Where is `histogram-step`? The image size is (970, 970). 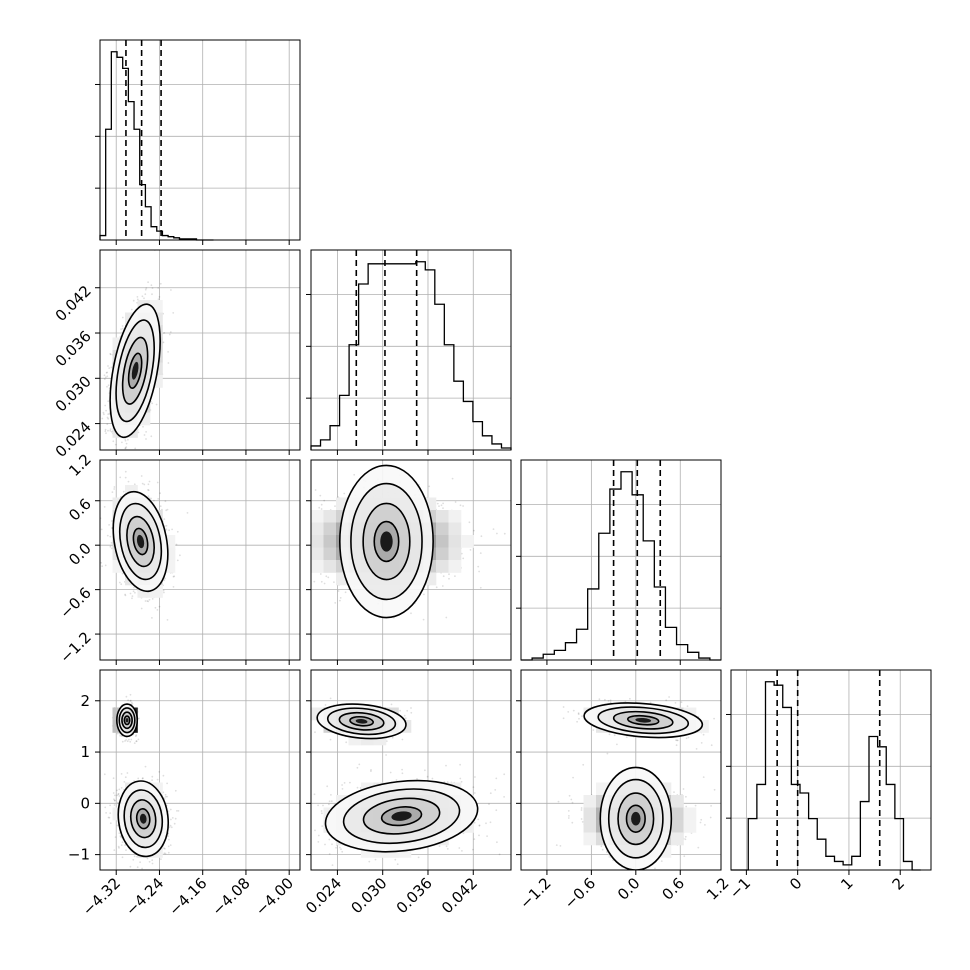
histogram-step is located at coordinates (826, 776).